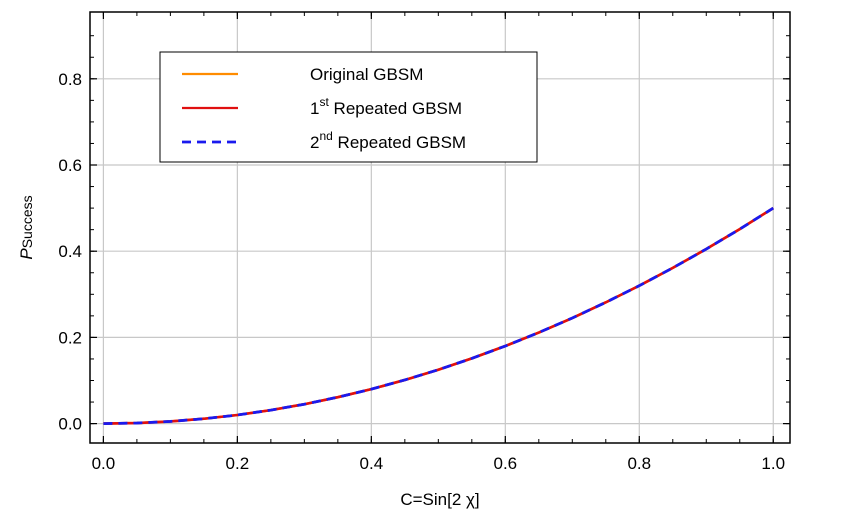 Image resolution: width=845 pixels, height=528 pixels. Describe the element at coordinates (70, 79) in the screenshot. I see `y-tick-label: 0.8` at that location.